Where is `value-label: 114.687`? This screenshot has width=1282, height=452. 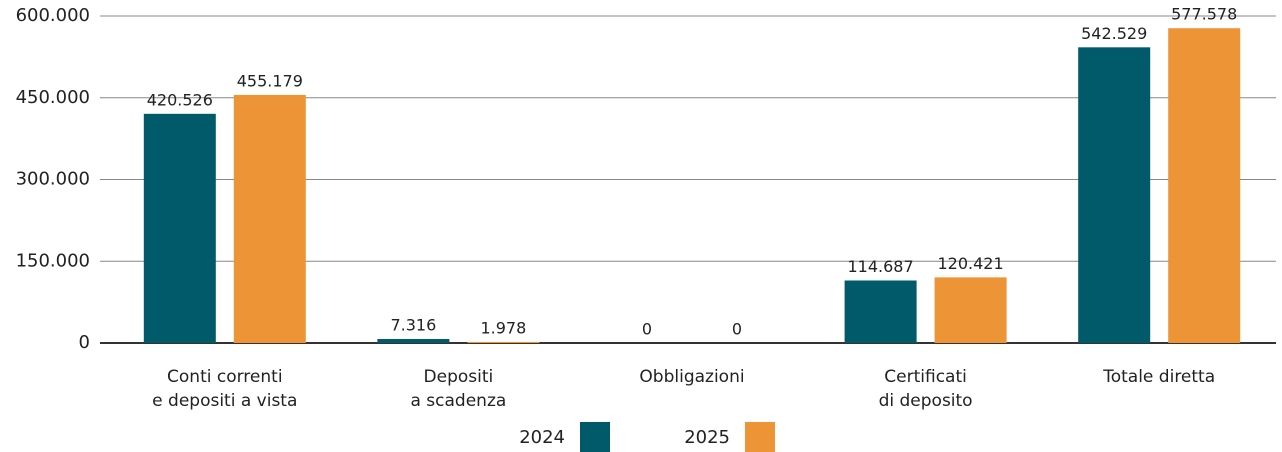 value-label: 114.687 is located at coordinates (881, 266).